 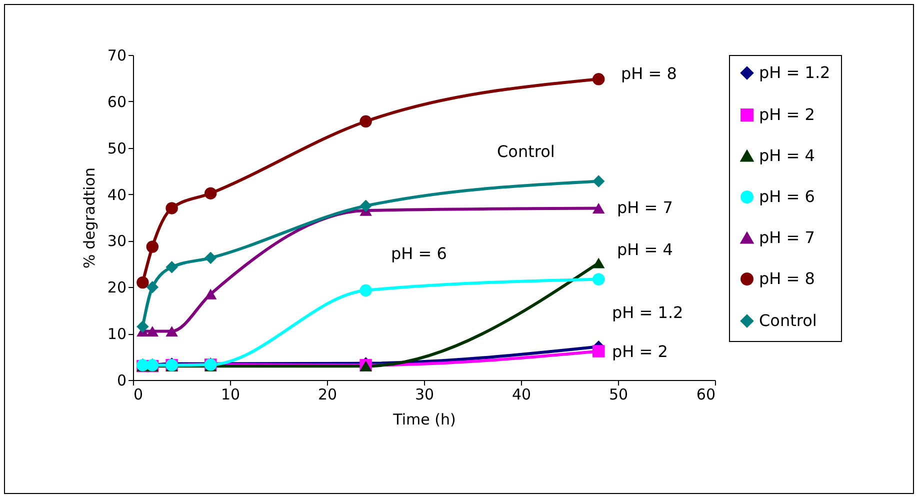 I want to click on annotation: pH = 2, so click(x=640, y=351).